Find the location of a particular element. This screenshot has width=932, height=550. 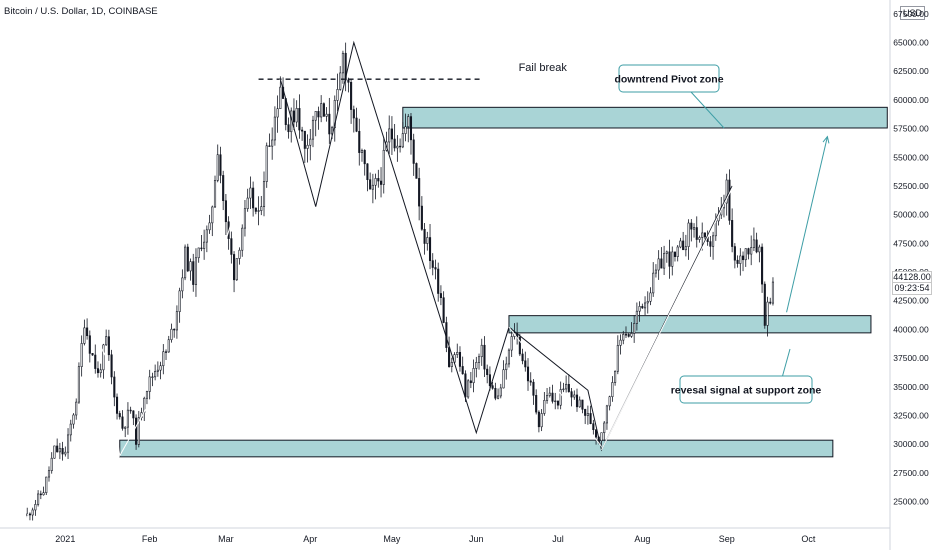

projection-arrowhead is located at coordinates (826, 139).